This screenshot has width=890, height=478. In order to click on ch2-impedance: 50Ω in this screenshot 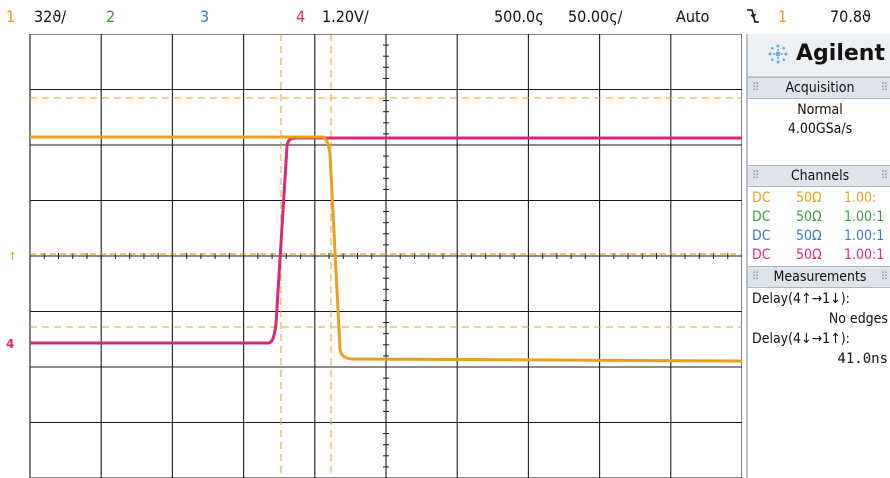, I will do `click(809, 217)`.